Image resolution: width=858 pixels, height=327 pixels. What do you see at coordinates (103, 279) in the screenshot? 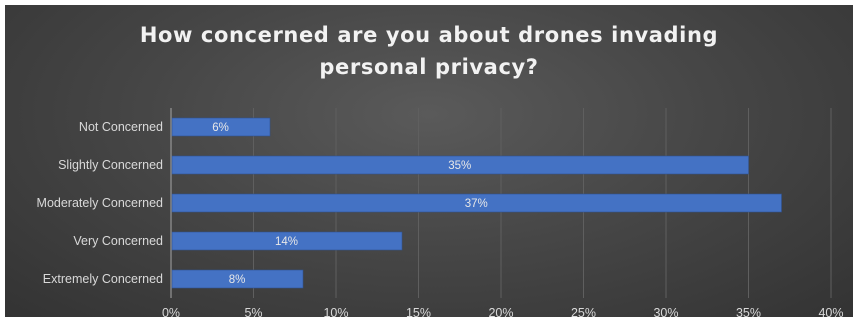
I see `category-label-4: Extremely Concerned` at bounding box center [103, 279].